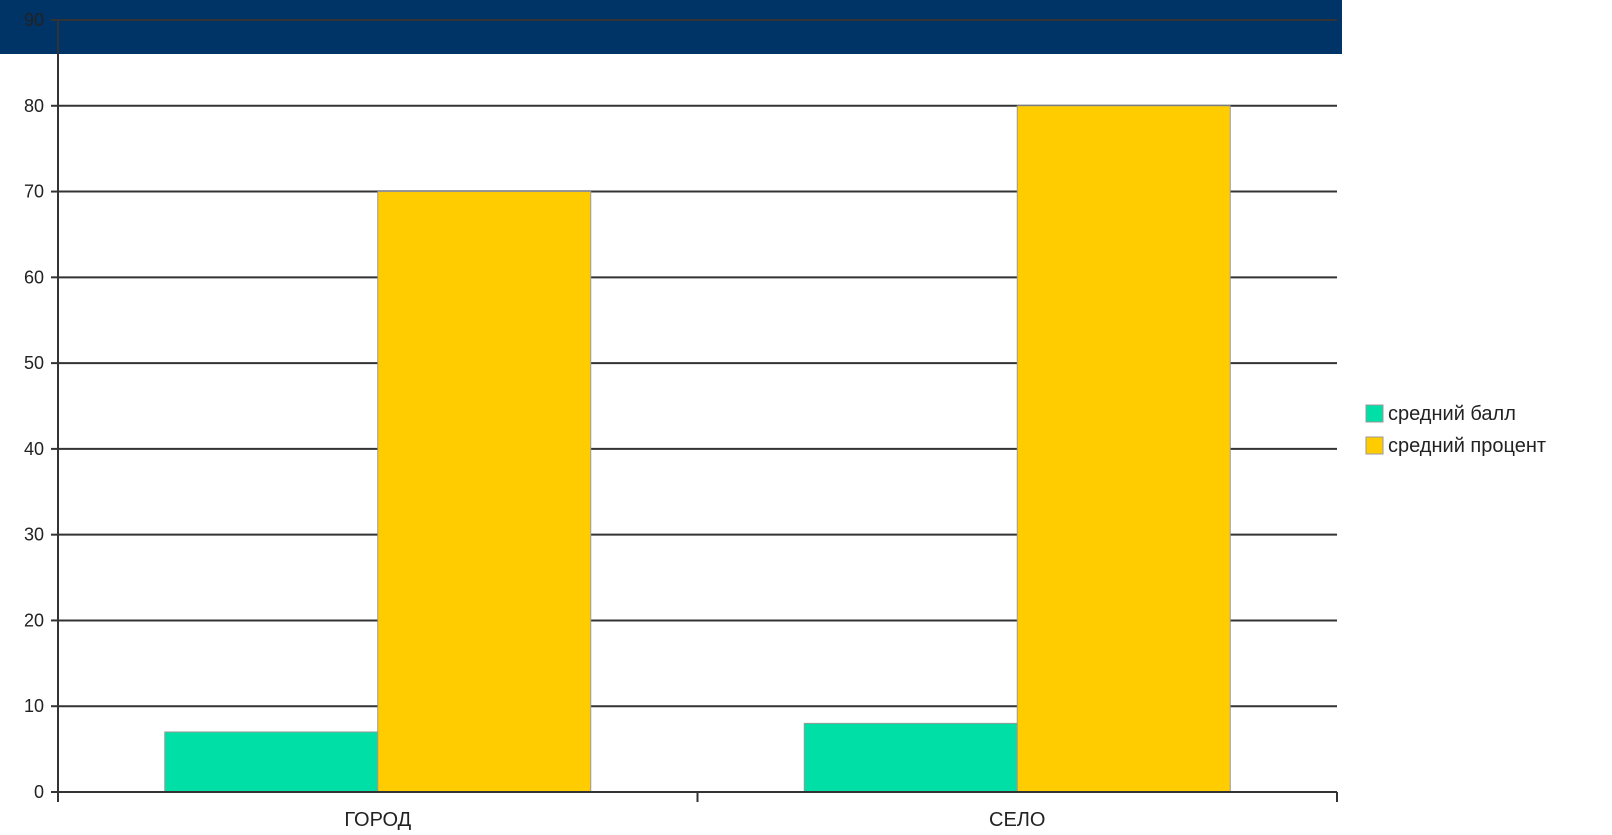 The width and height of the screenshot is (1612, 835). Describe the element at coordinates (34, 535) in the screenshot. I see `y-tick-label: 30` at that location.